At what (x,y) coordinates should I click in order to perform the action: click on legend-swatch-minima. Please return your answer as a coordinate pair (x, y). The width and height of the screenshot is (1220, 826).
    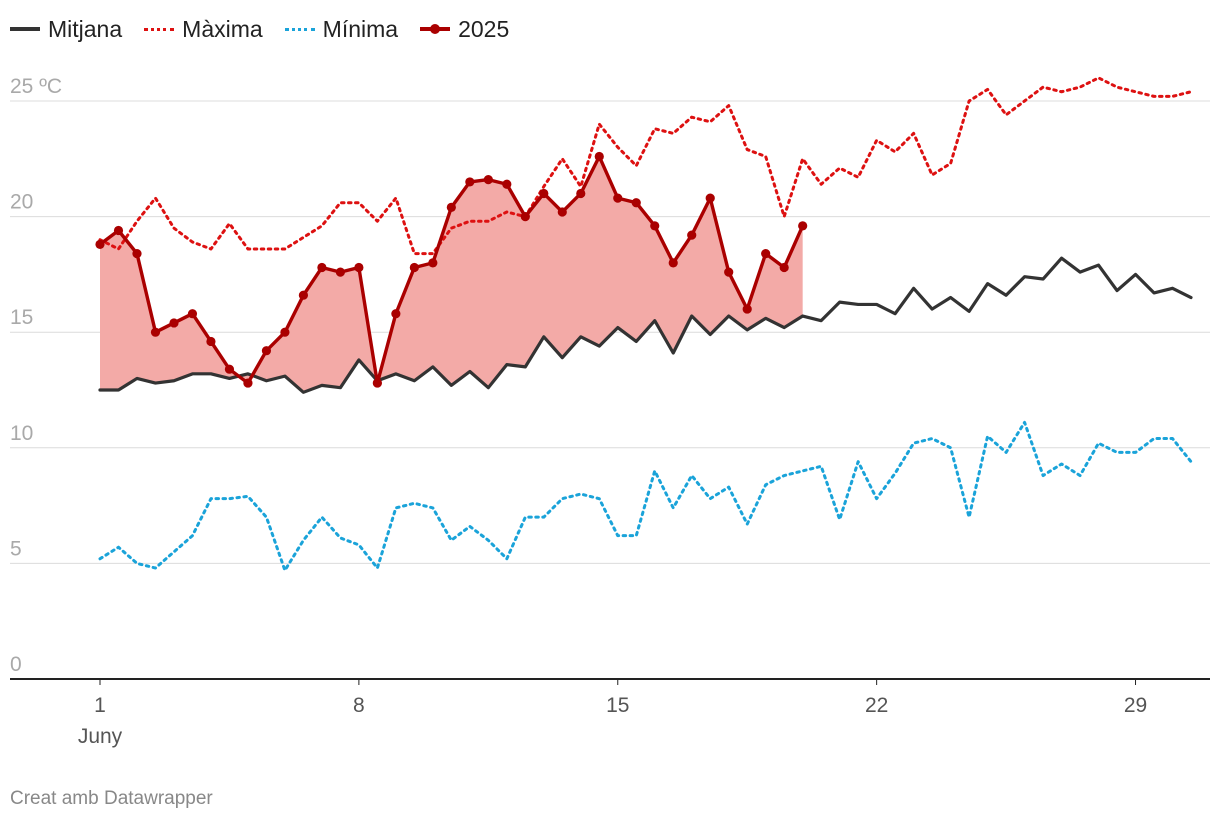
    Looking at the image, I should click on (299, 29).